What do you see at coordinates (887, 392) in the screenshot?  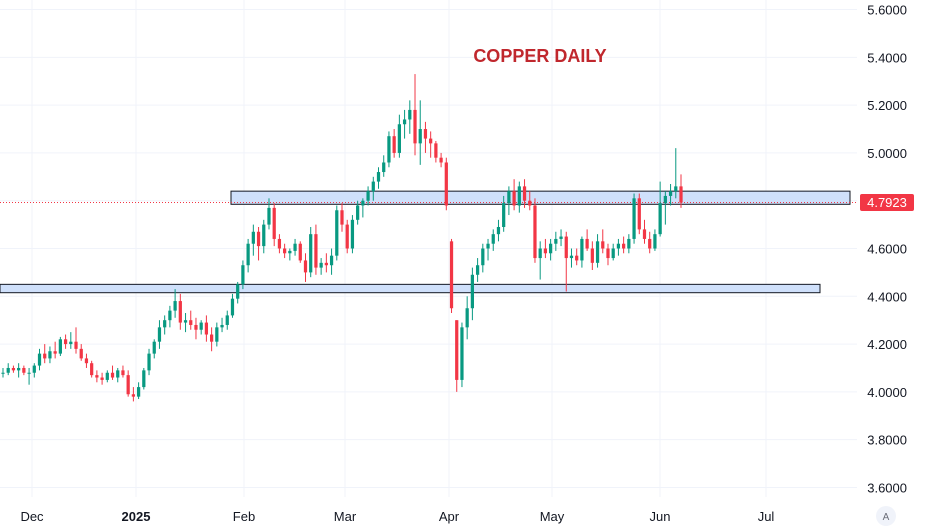 I see `y-tick-label: 4.0000` at bounding box center [887, 392].